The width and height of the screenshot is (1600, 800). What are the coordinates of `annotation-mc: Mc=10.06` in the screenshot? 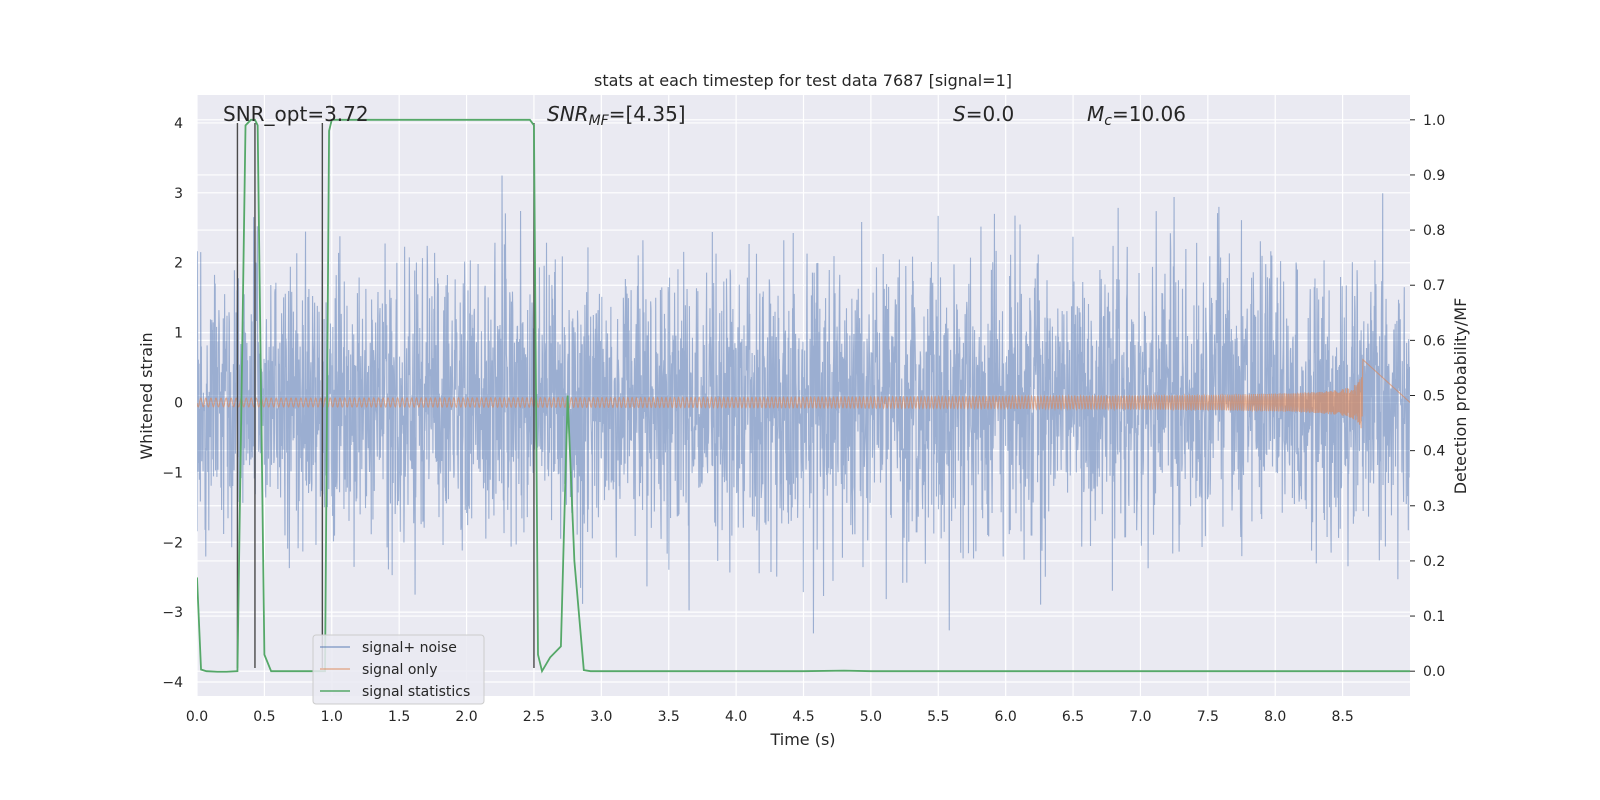 It's located at (1136, 115).